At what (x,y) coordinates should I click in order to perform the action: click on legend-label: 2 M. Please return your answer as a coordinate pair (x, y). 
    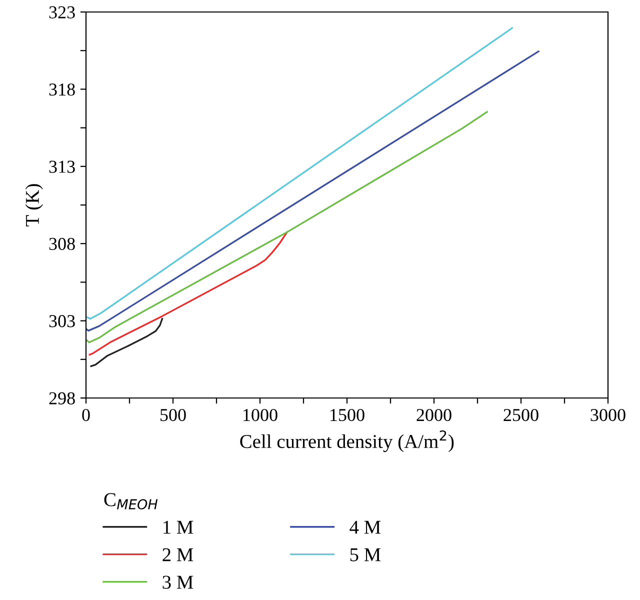
    Looking at the image, I should click on (178, 555).